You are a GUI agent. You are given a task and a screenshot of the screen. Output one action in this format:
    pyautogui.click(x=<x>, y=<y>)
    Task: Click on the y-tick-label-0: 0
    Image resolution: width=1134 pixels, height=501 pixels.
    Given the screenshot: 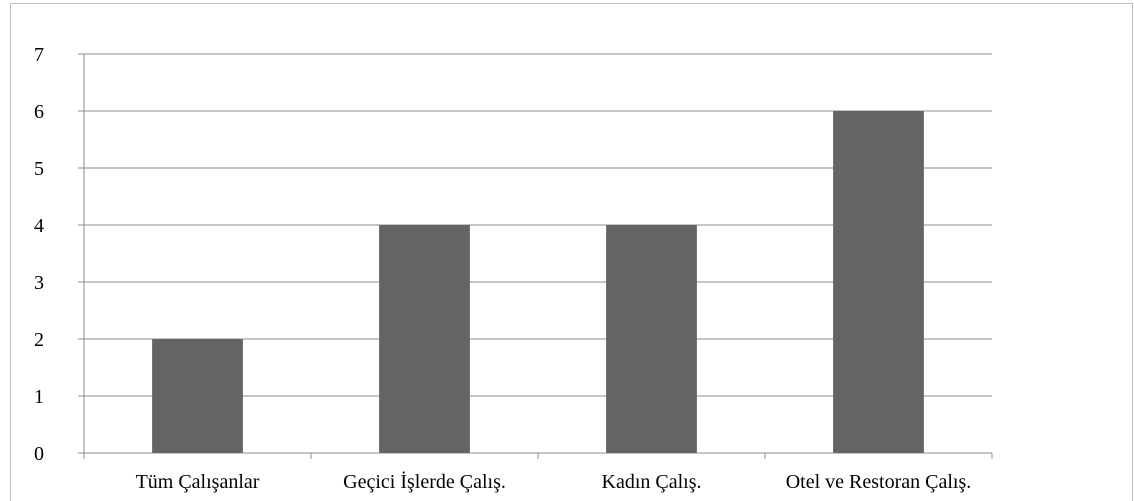 What is the action you would take?
    pyautogui.click(x=39, y=454)
    